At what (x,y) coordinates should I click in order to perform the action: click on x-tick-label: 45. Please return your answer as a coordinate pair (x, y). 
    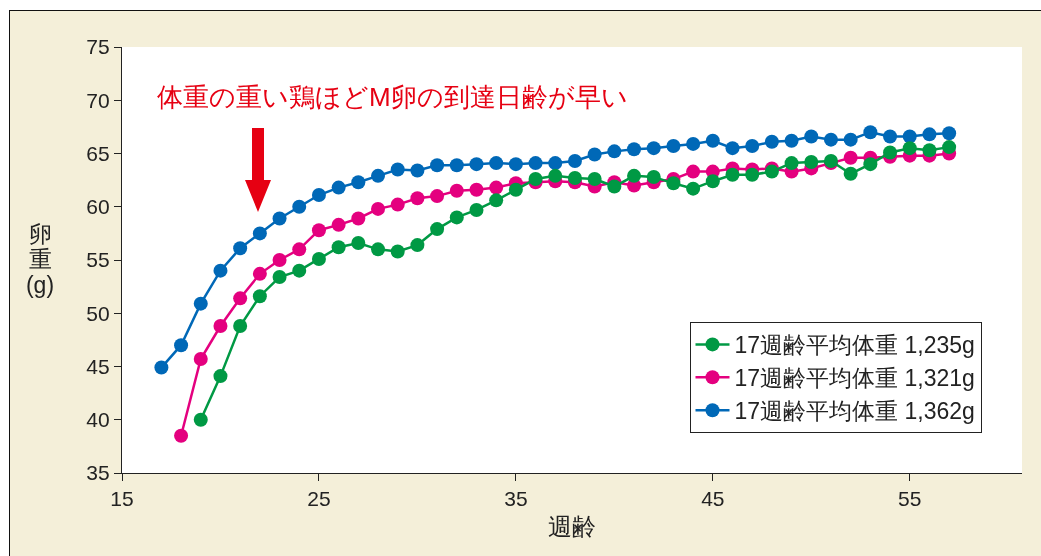
    Looking at the image, I should click on (713, 499).